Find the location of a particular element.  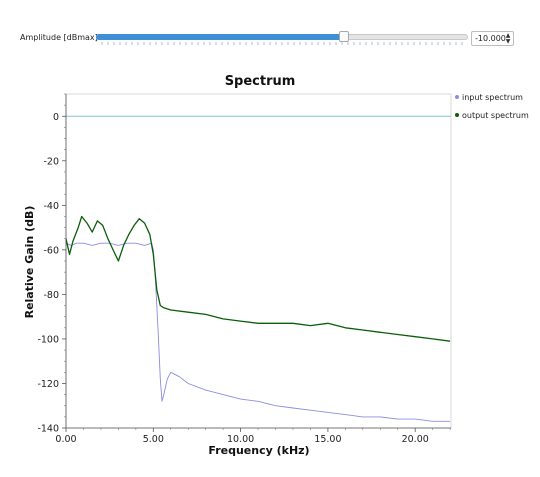

x-tick-label: 0.00 is located at coordinates (65, 439).